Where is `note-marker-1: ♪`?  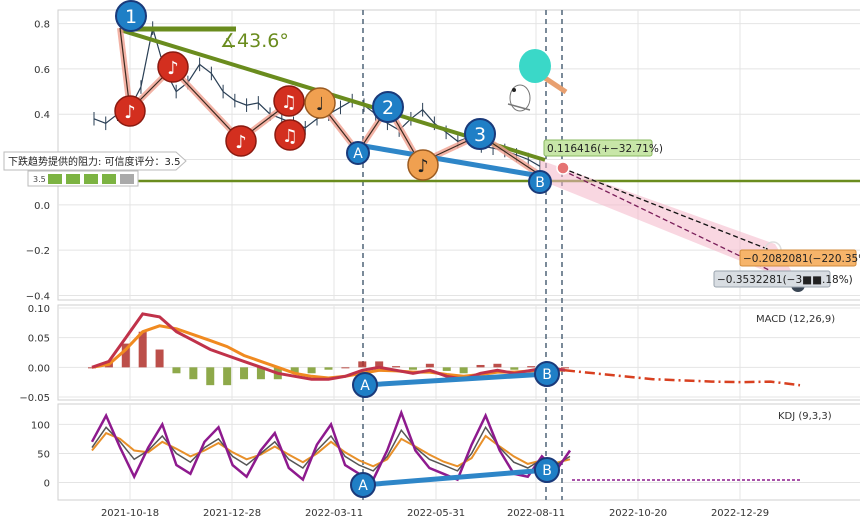 note-marker-1: ♪ is located at coordinates (130, 111).